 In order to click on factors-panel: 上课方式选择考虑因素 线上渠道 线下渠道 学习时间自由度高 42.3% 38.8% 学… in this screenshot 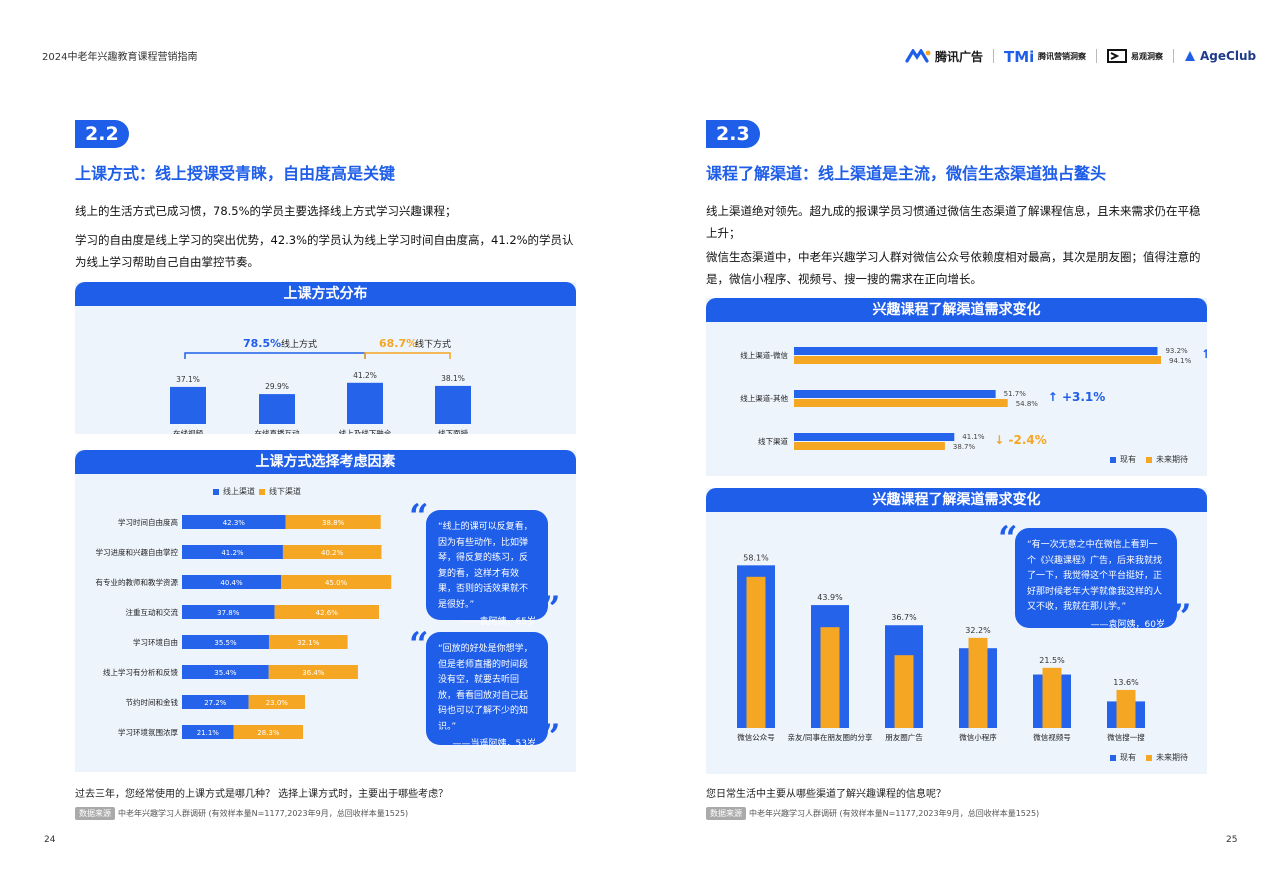, I will do `click(325, 611)`.